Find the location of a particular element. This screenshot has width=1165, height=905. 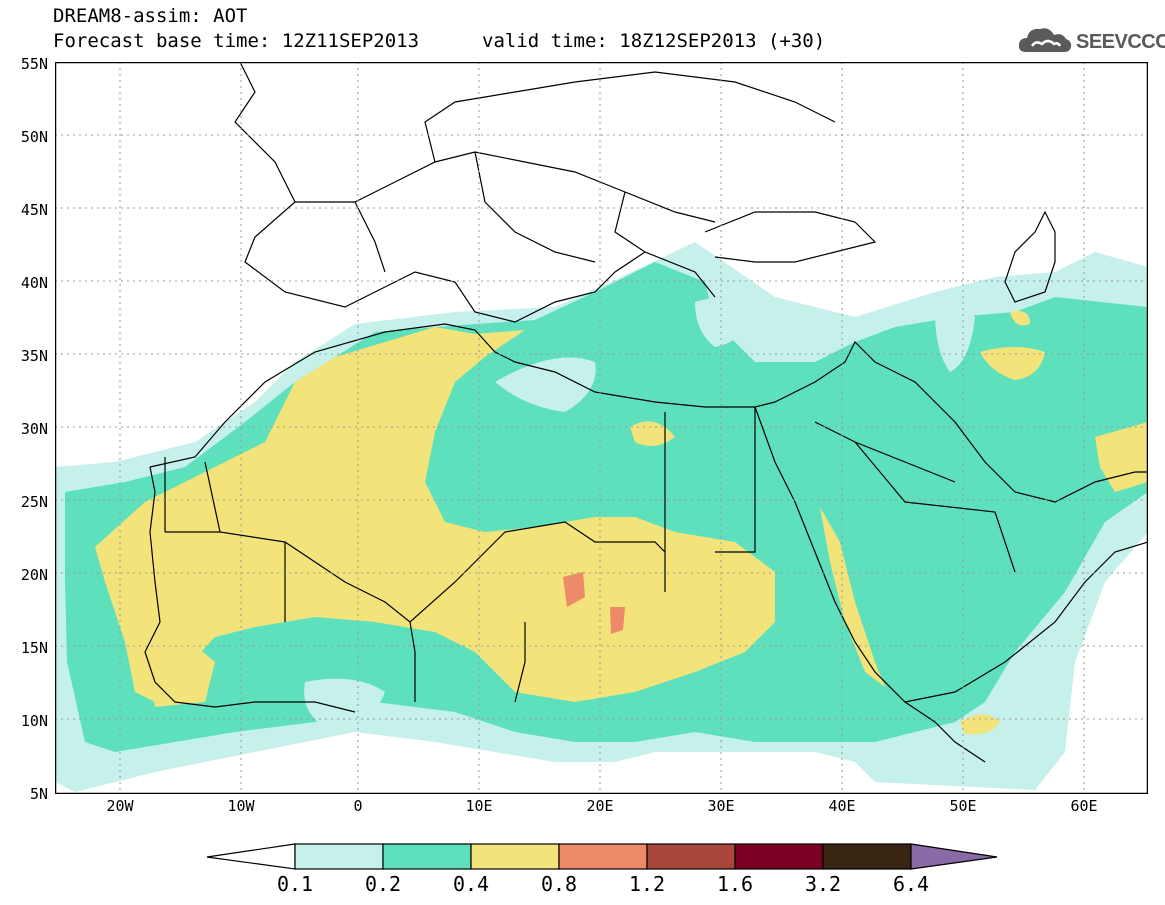

colorbar-segment-0.4 is located at coordinates (515, 856).